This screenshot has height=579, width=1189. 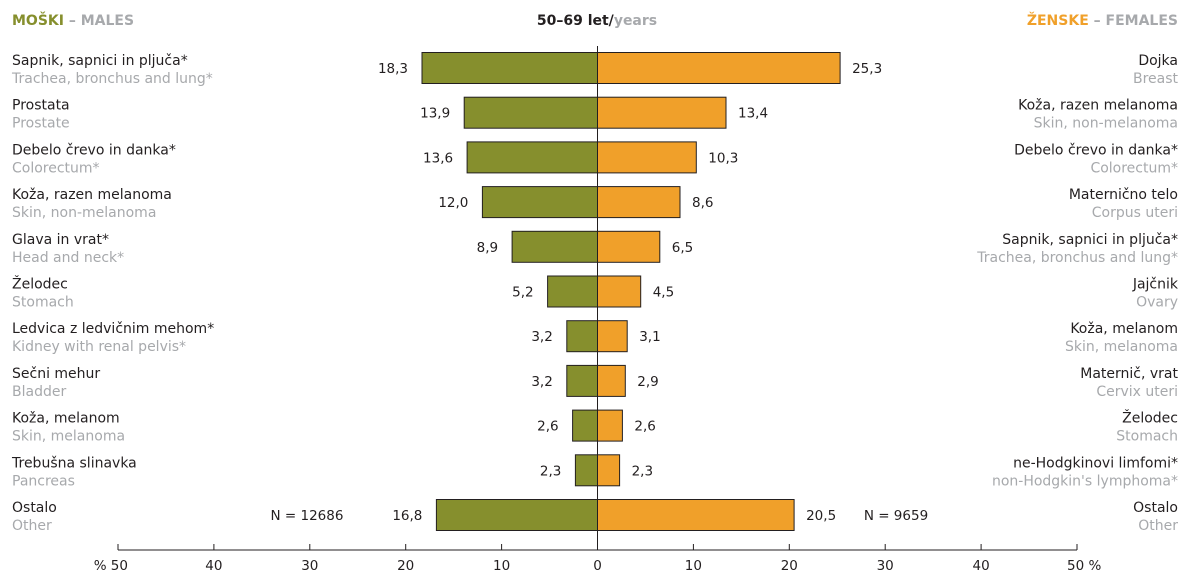 I want to click on males-value-label: 5,2, so click(x=522, y=293).